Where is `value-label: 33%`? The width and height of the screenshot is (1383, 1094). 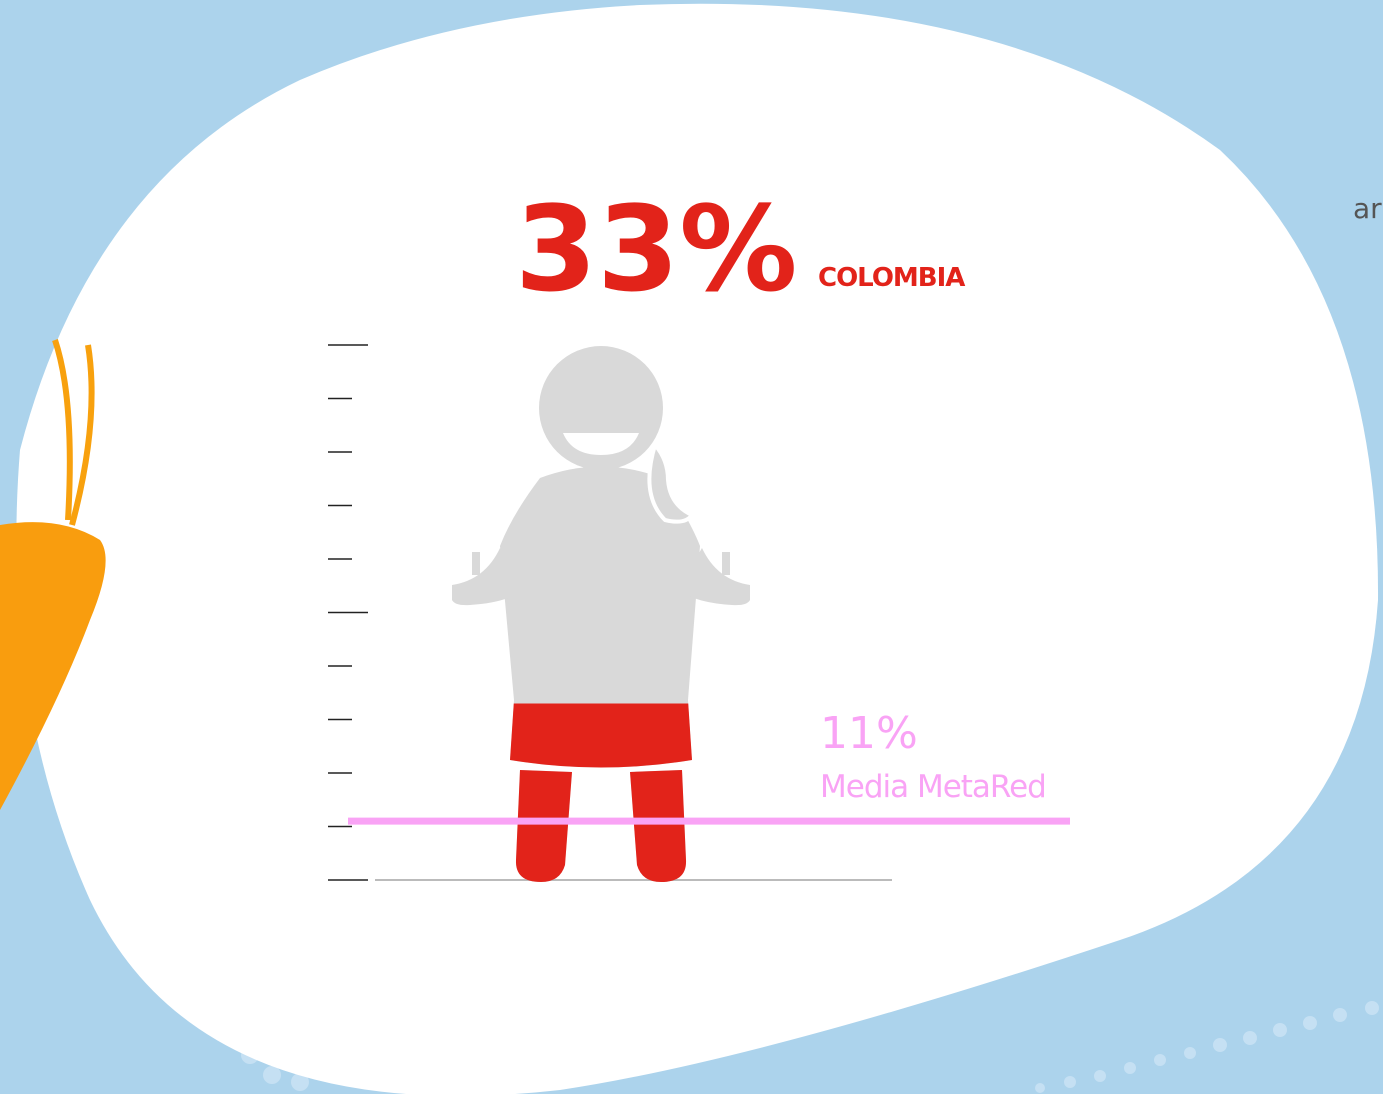 value-label: 33% is located at coordinates (656, 249).